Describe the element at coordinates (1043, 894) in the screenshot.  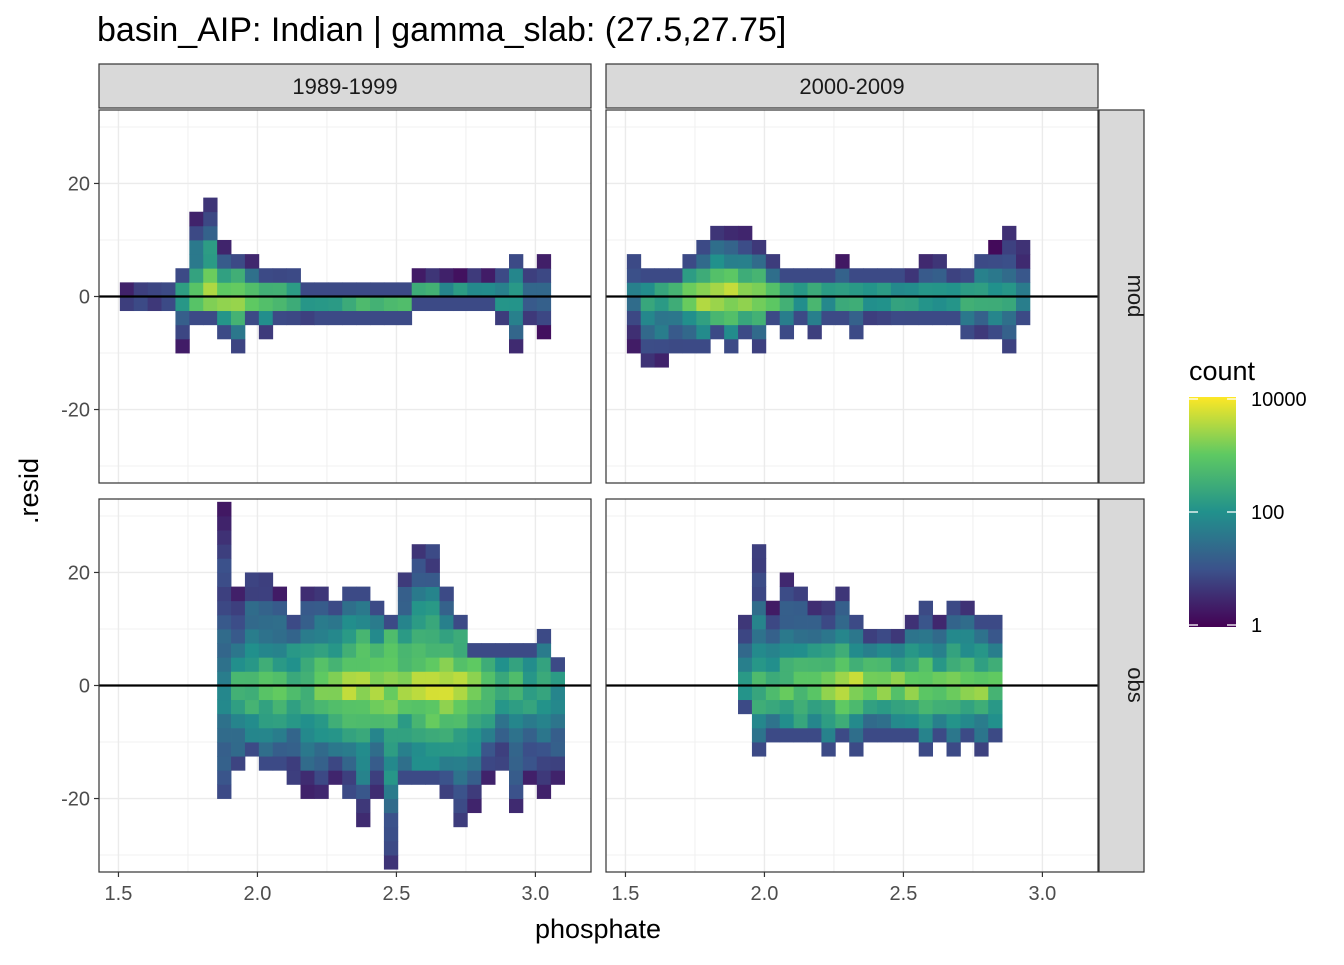
I see `x-tick-label: 3.0` at that location.